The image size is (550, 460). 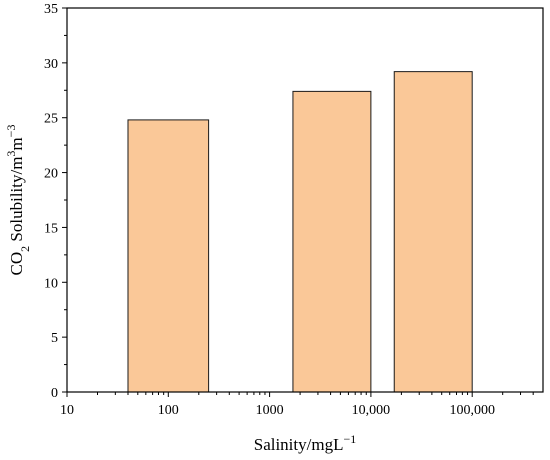 What do you see at coordinates (18, 200) in the screenshot?
I see `y-axis-title: CO2 Solubility/m3m−3` at bounding box center [18, 200].